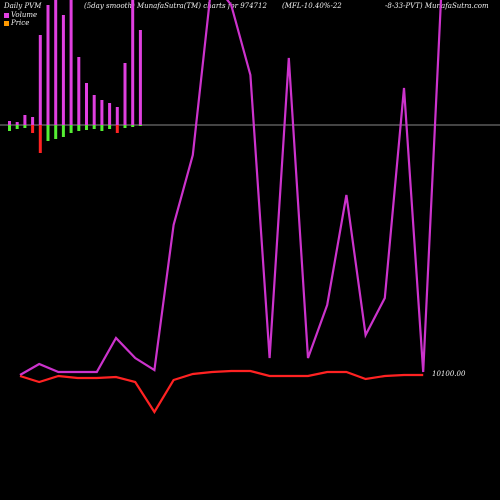  I want to click on legend-price: Price, so click(20, 23).